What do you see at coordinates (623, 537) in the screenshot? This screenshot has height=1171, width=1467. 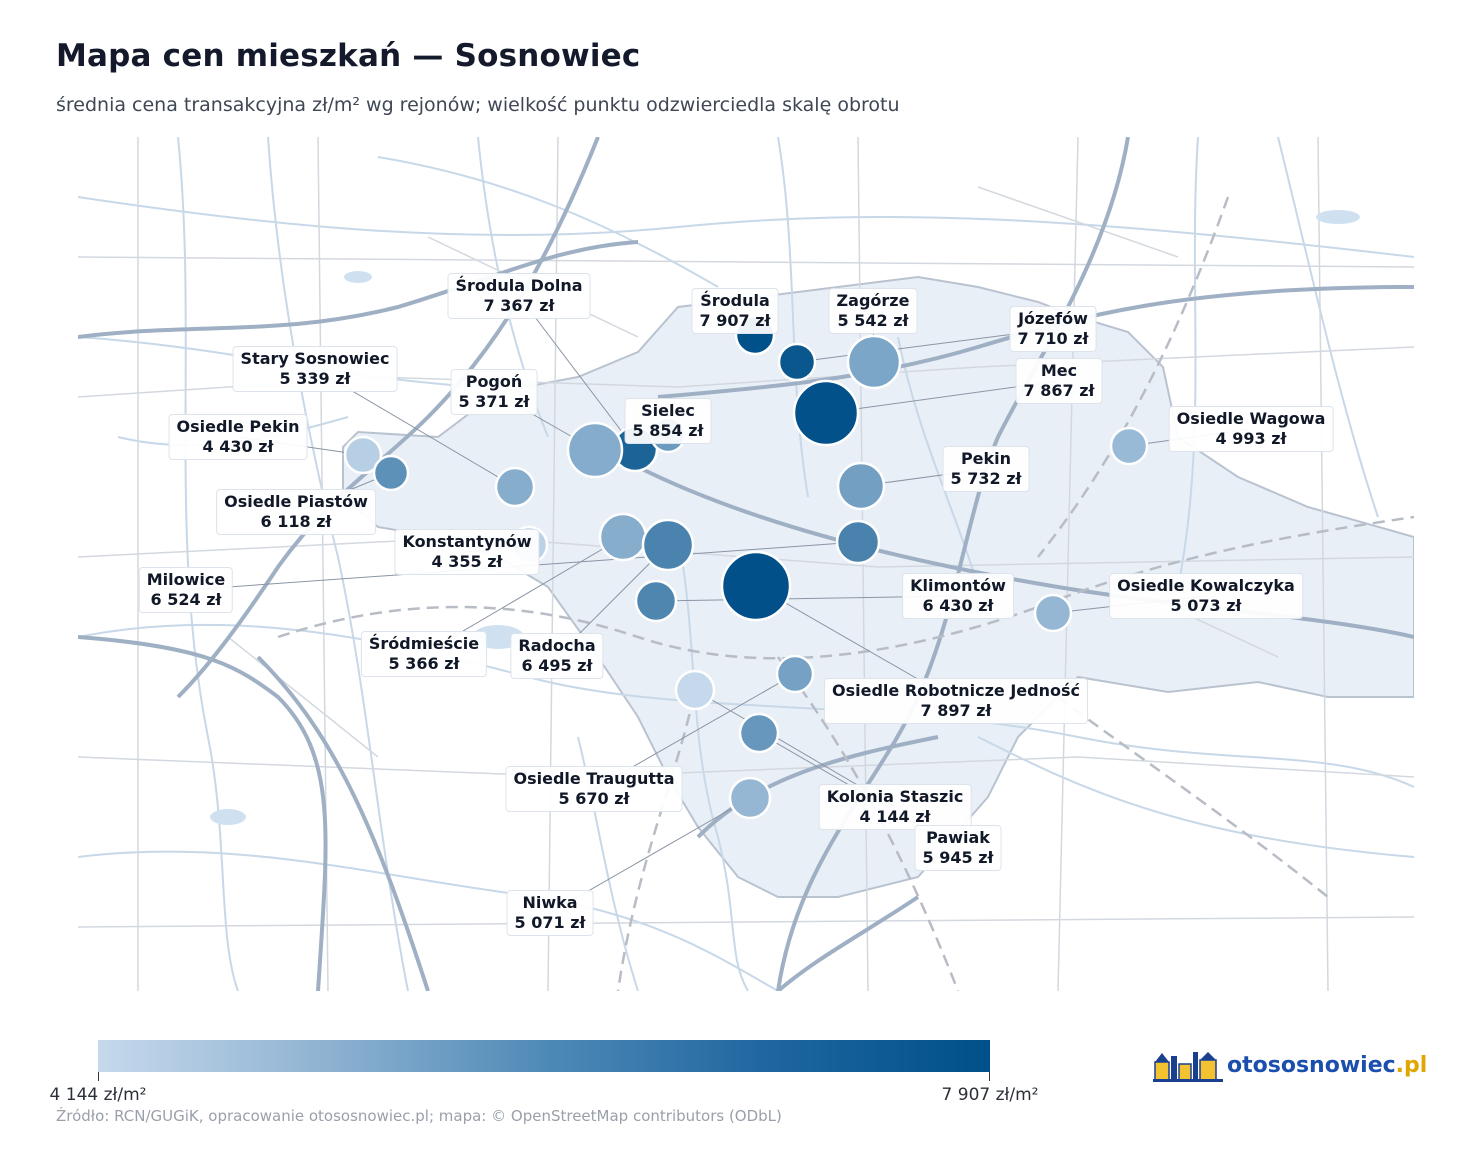 I see `district-bubble-srodmiescie` at bounding box center [623, 537].